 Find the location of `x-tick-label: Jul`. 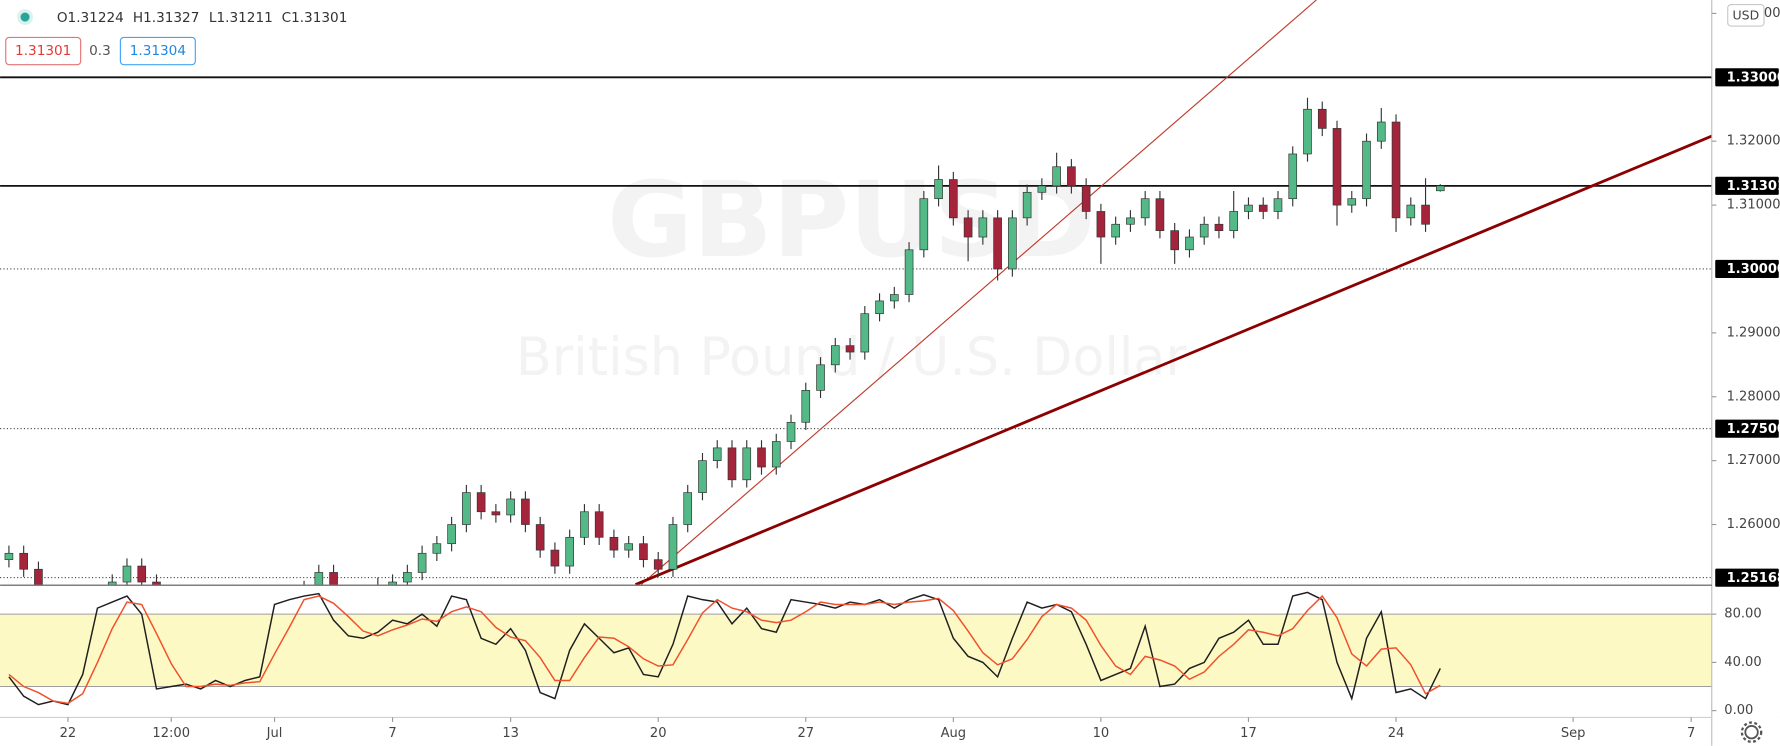

x-tick-label: Jul is located at coordinates (274, 733).